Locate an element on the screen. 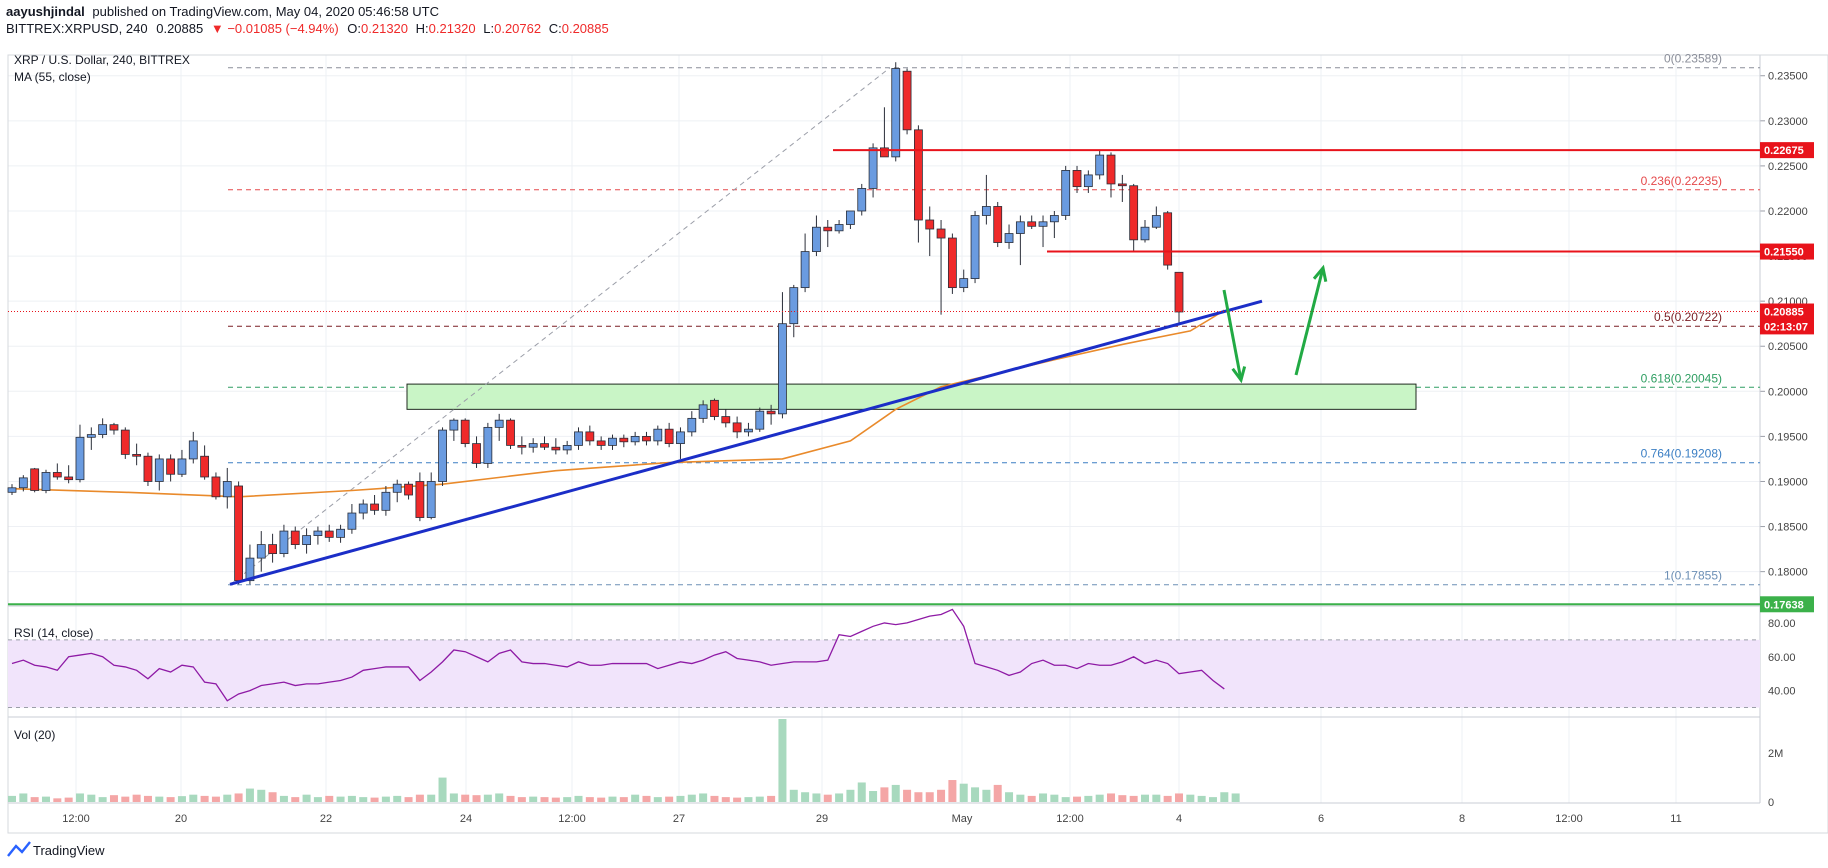 The image size is (1828, 868). price-tag-text: 0.20885 is located at coordinates (1784, 313).